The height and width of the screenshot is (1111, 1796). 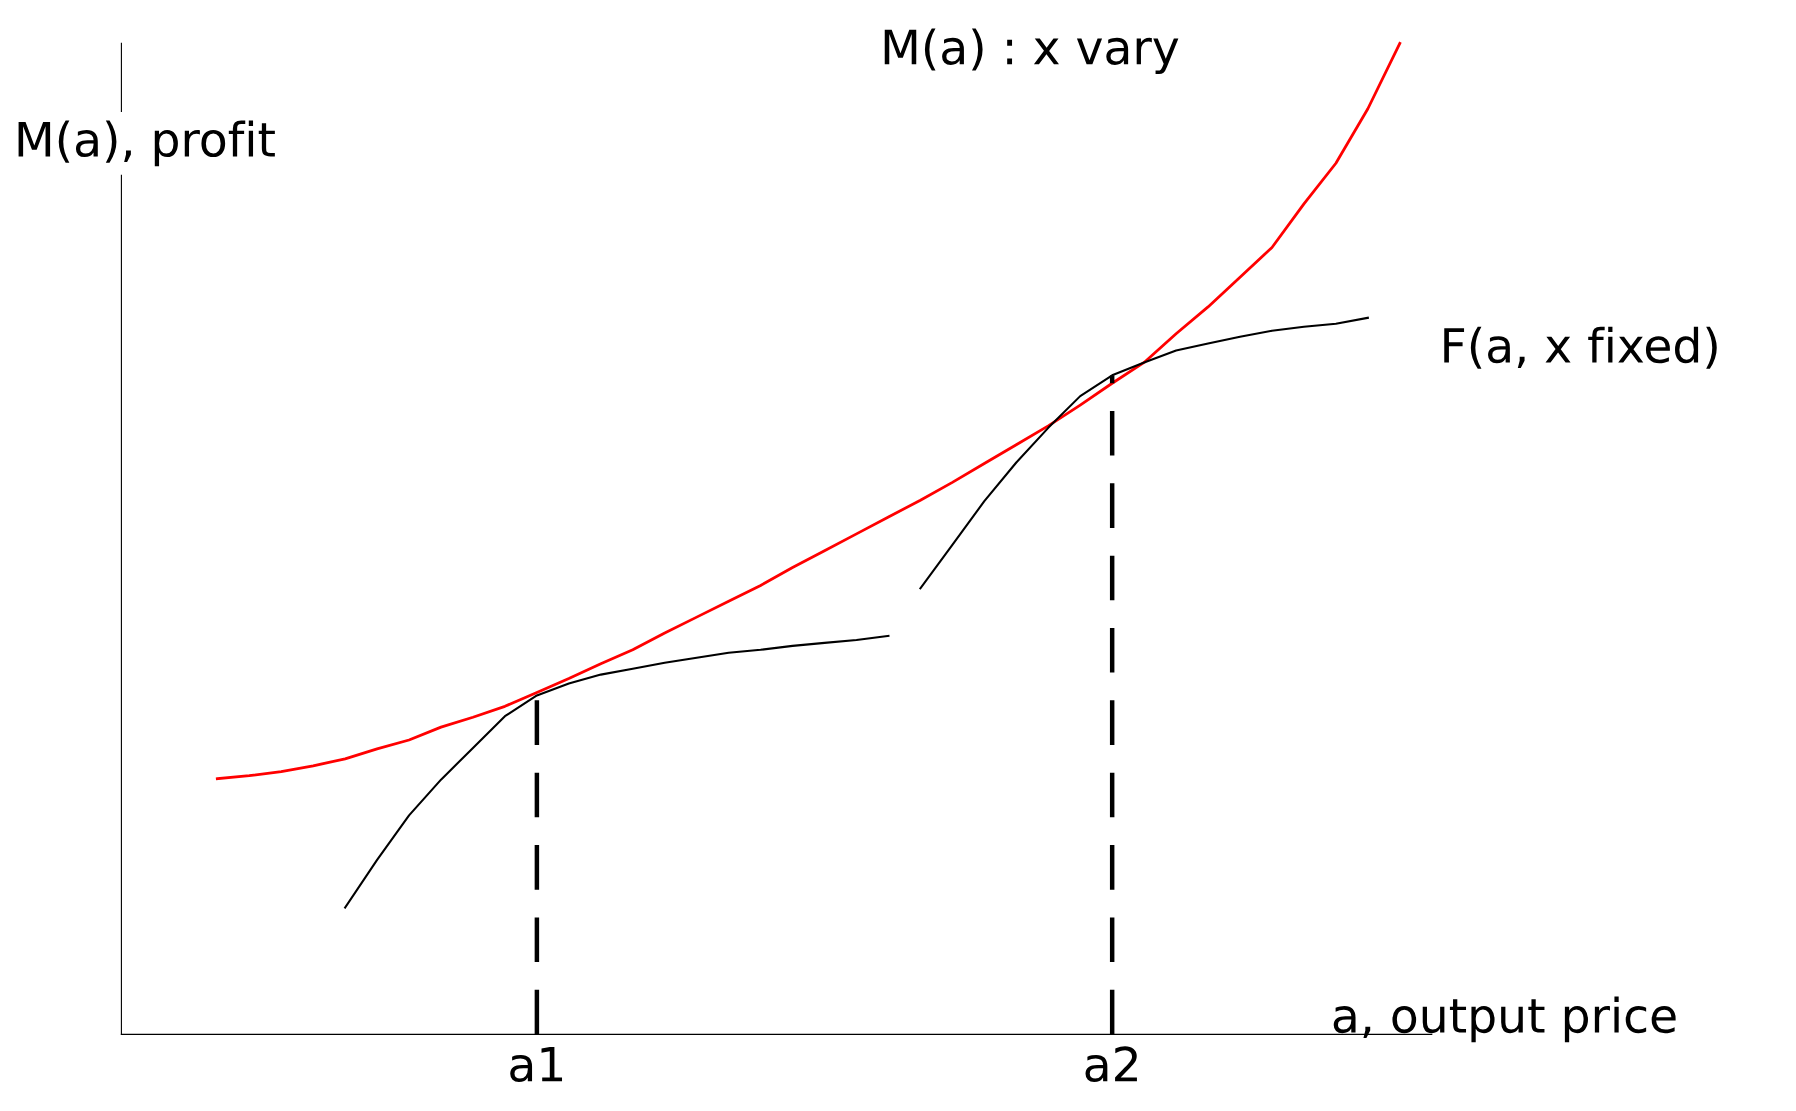 What do you see at coordinates (1504, 1019) in the screenshot?
I see `x-axis-title: a, output price` at bounding box center [1504, 1019].